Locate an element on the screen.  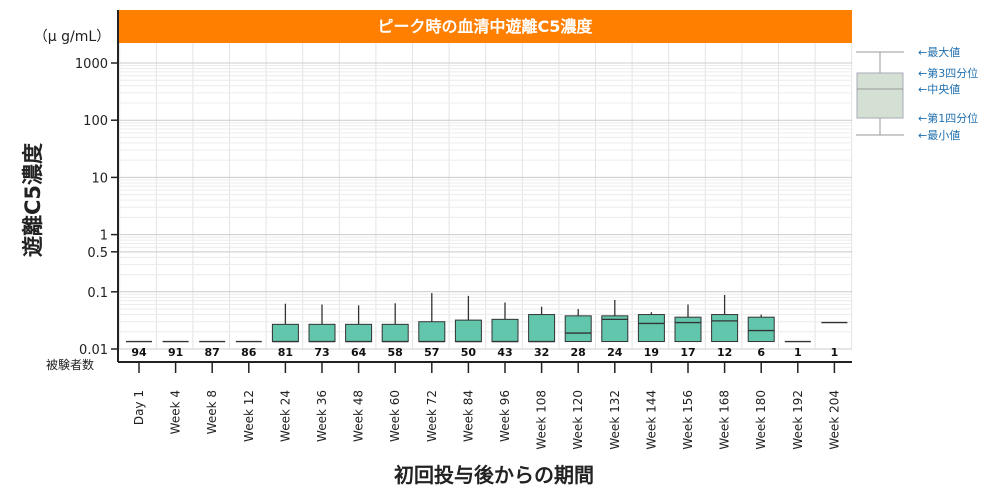
x-tick-label: Week 180 is located at coordinates (761, 420).